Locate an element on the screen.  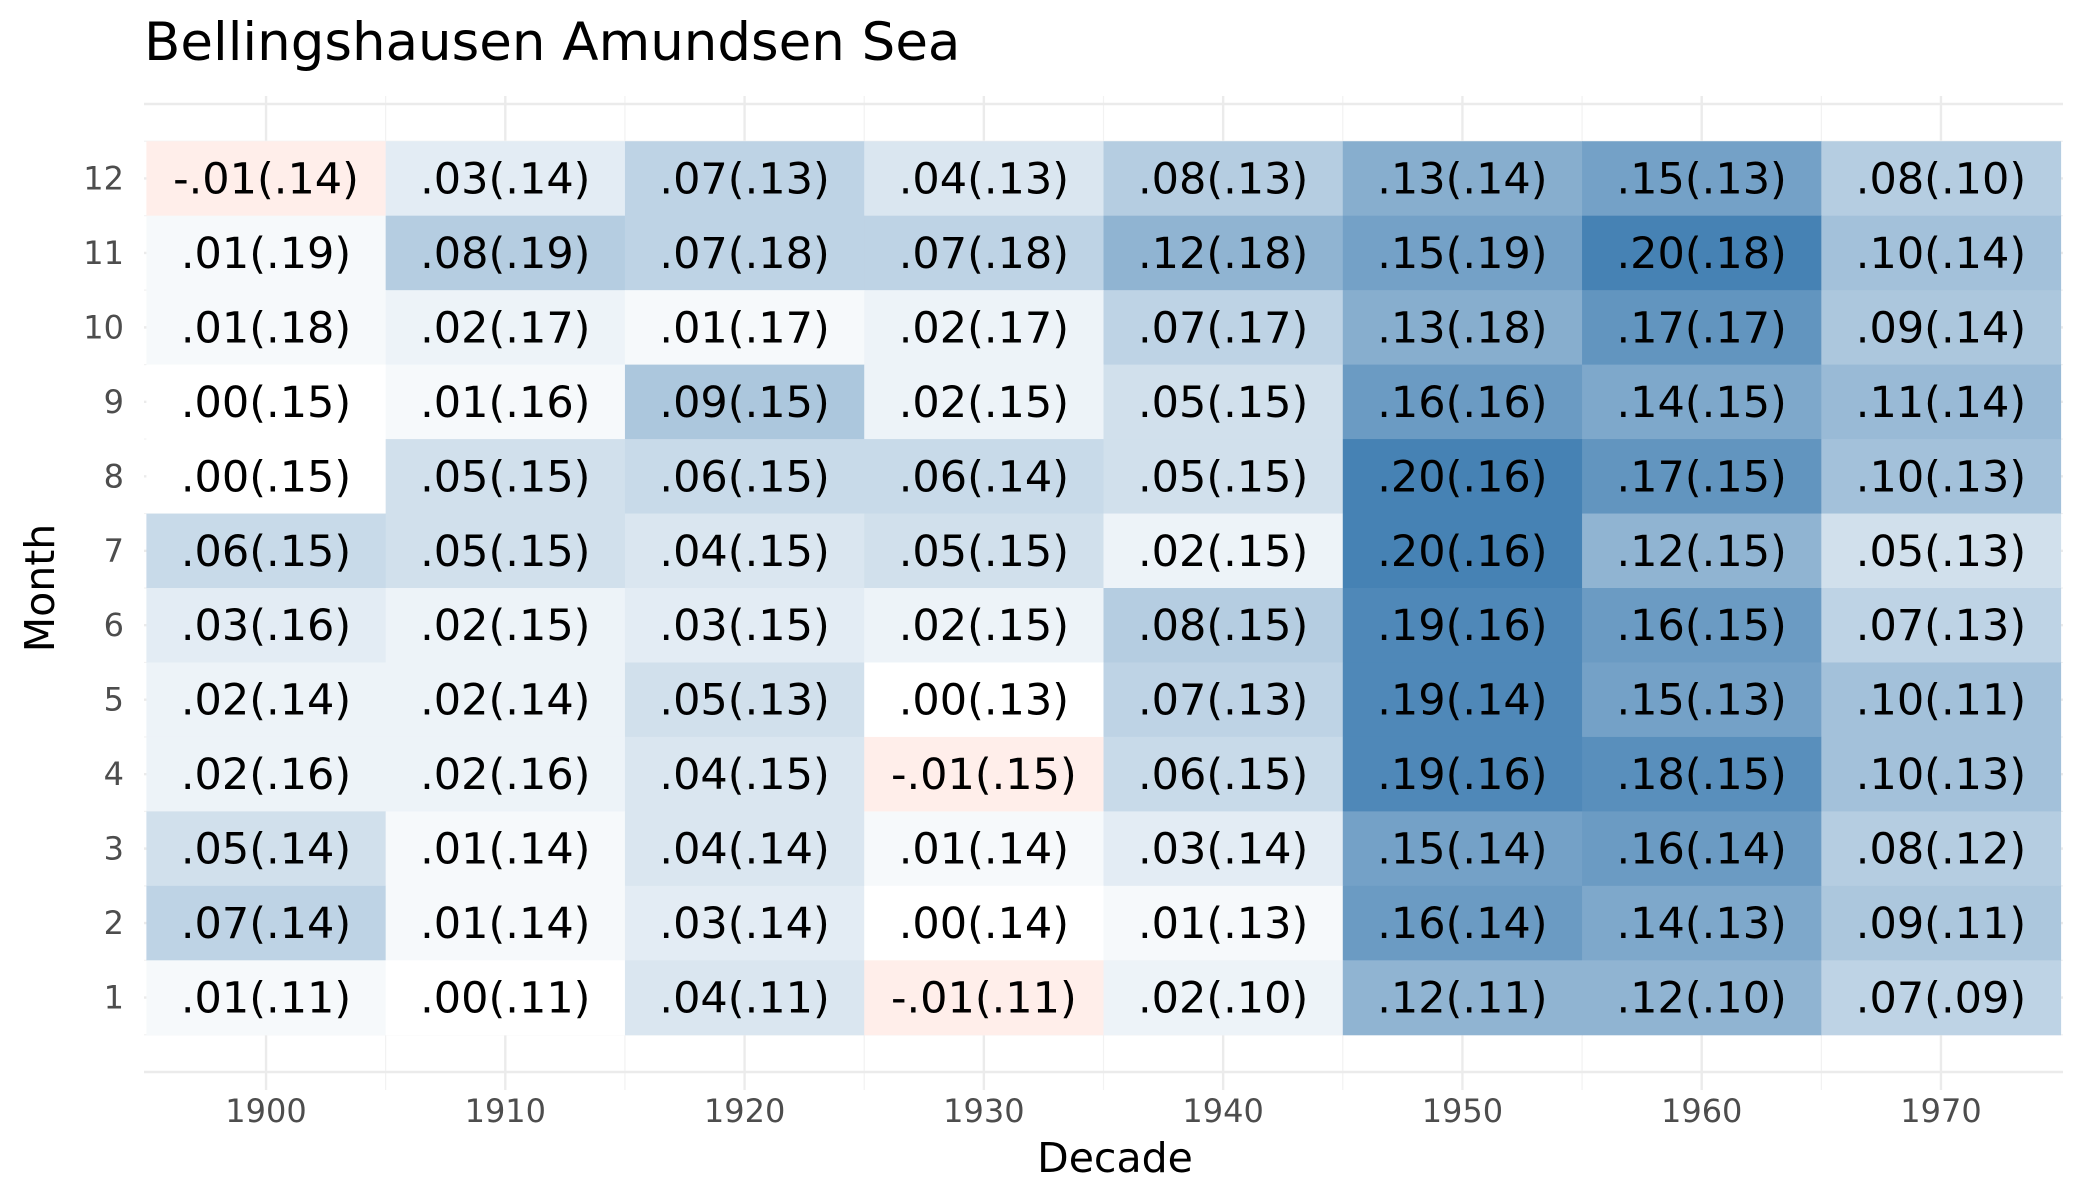
y-tick-label: 1 is located at coordinates (114, 998).